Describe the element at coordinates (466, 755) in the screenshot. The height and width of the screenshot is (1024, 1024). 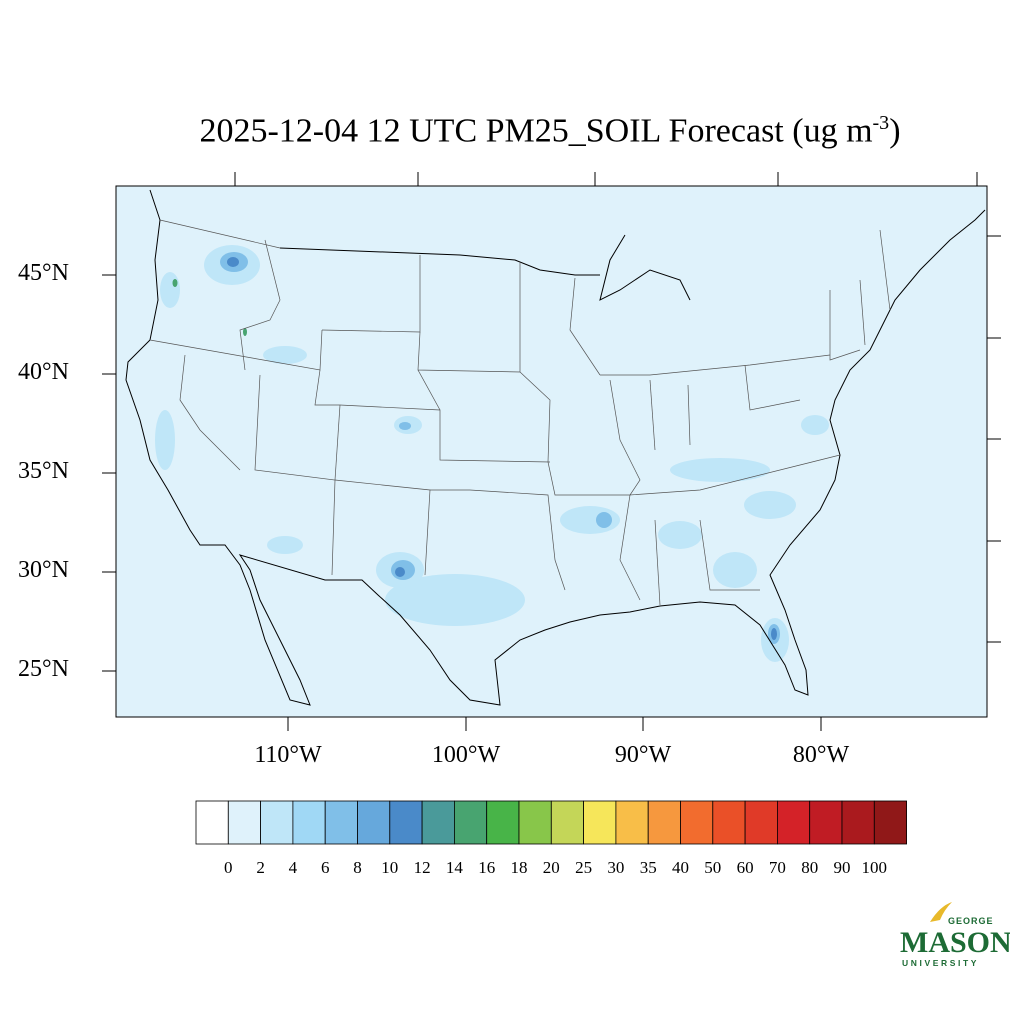
I see `lon-label-100: 100°W` at that location.